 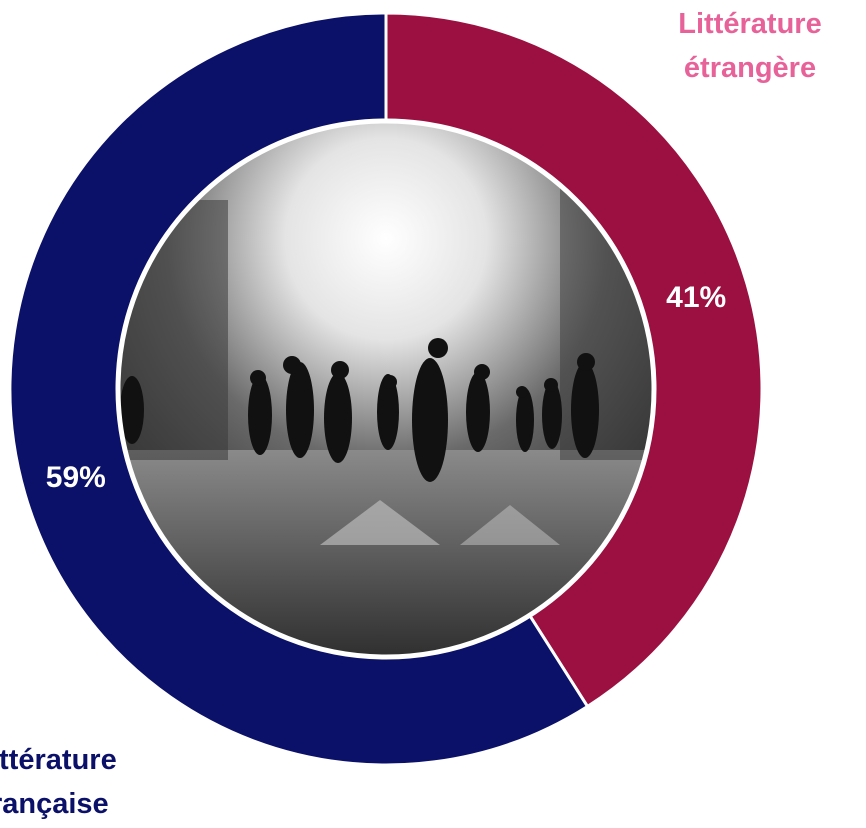 I want to click on category-label: Littérature étrangère, so click(x=750, y=46).